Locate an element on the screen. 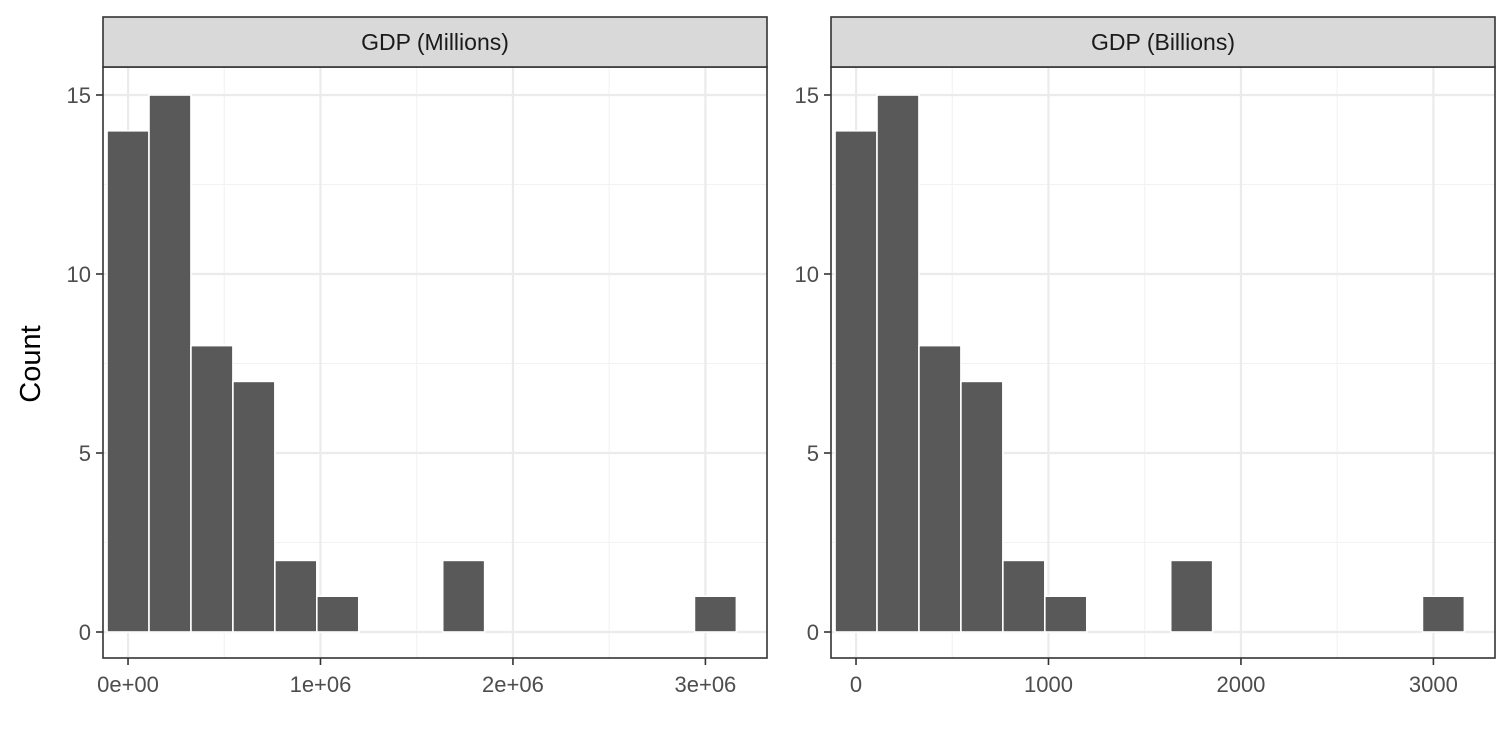 The width and height of the screenshot is (1512, 756). x-tick-label: 0 is located at coordinates (856, 684).